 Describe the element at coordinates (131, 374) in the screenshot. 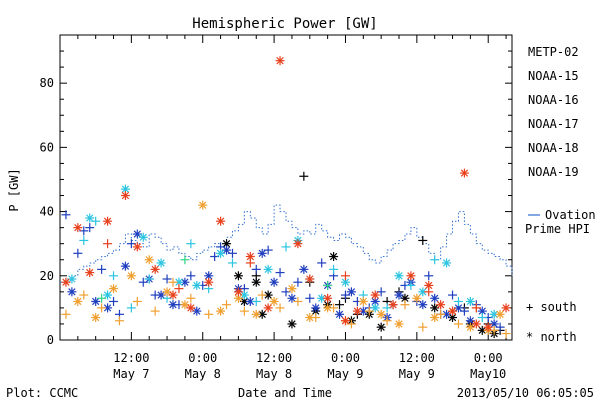

I see `x-tick-date-label: May 7` at that location.